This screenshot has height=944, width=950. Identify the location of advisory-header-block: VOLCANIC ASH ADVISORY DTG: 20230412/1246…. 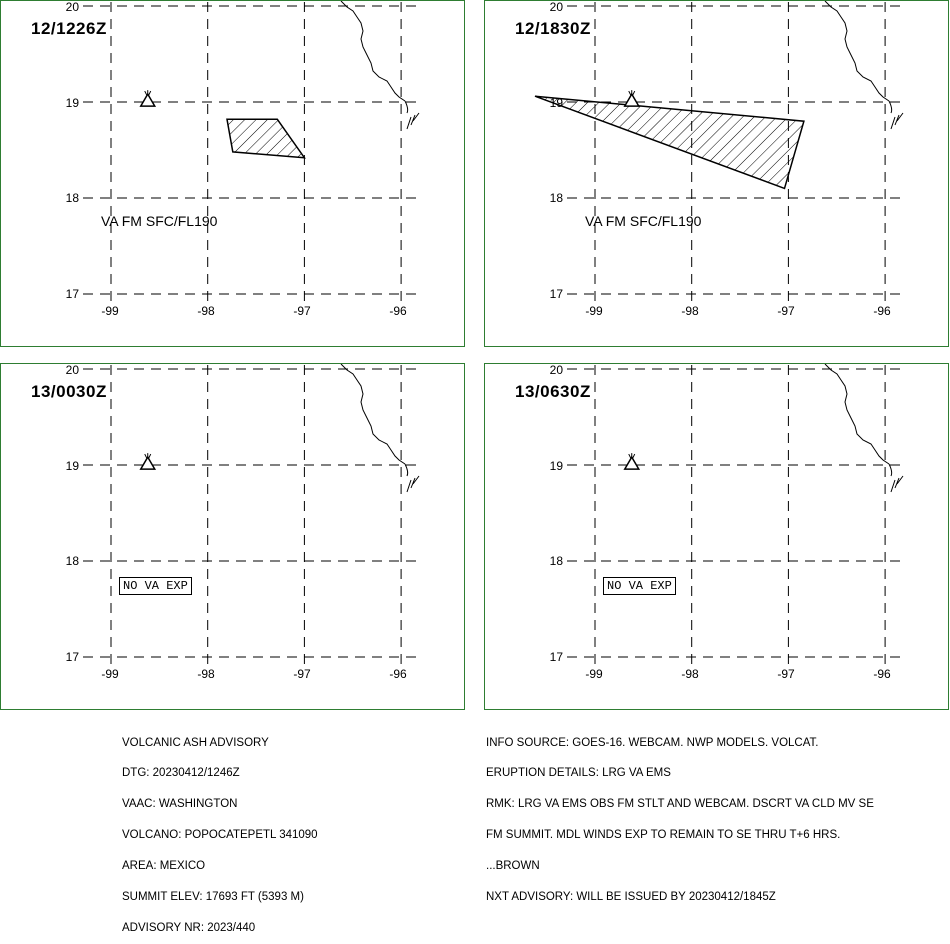
(220, 830).